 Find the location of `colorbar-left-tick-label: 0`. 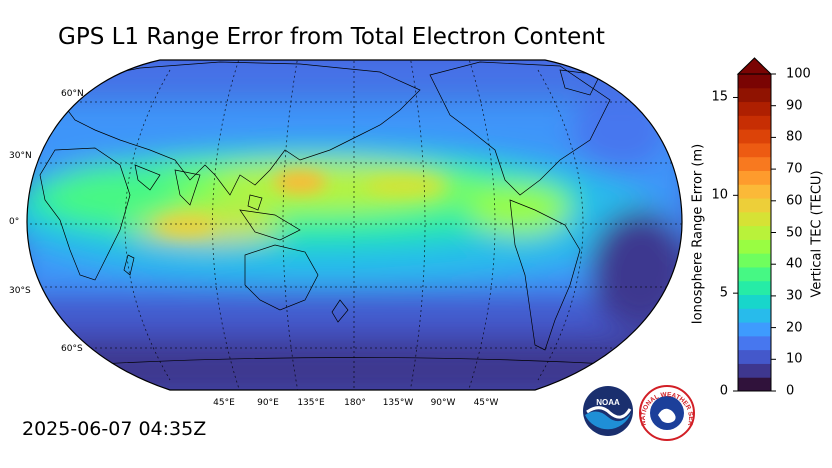

colorbar-left-tick-label: 0 is located at coordinates (723, 391).